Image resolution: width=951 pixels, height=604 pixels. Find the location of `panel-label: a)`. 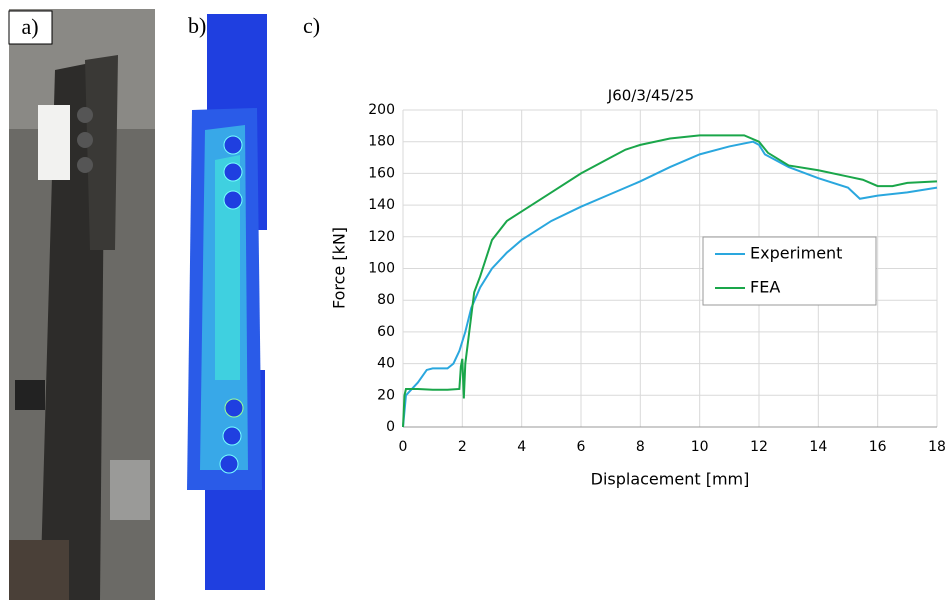

panel-label: a) is located at coordinates (29, 26).